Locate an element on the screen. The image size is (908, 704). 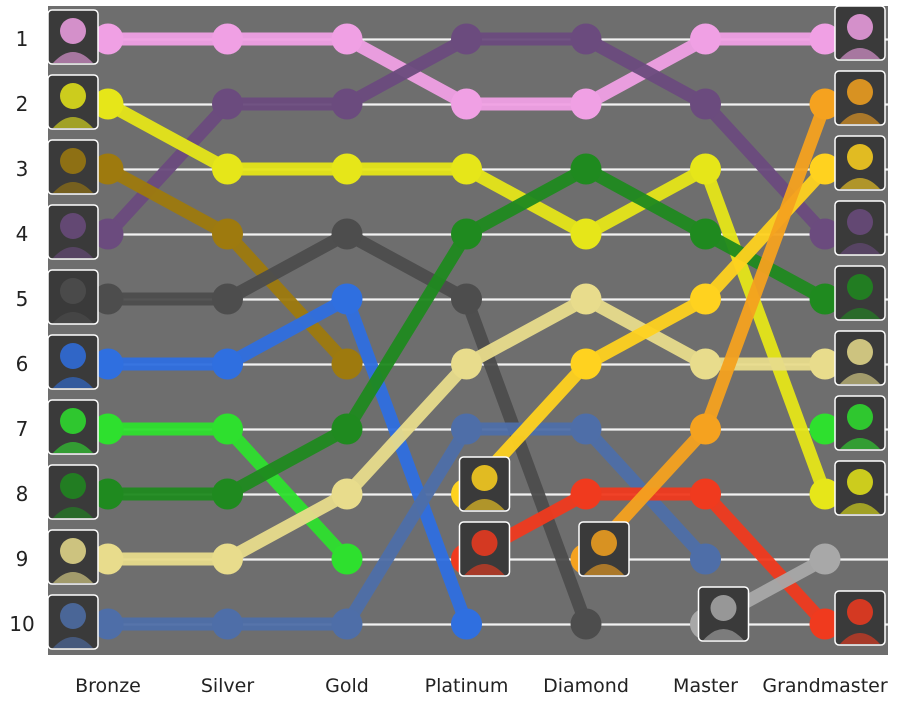
x-tick-label: Grandmaster is located at coordinates (824, 686).